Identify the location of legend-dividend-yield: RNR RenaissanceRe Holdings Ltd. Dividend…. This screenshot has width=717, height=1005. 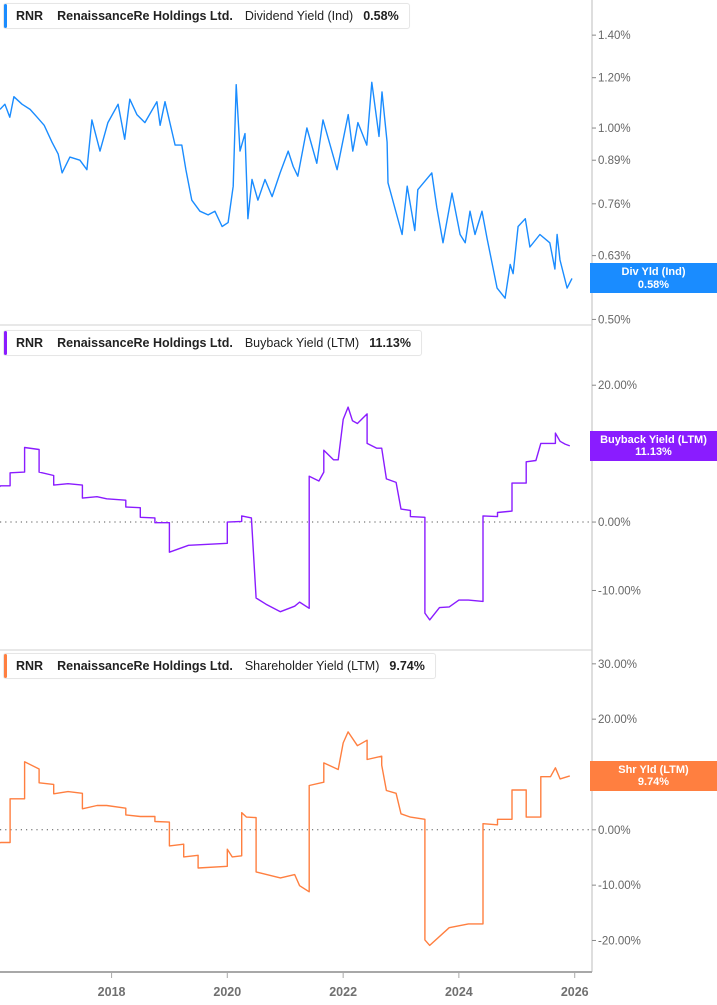
(206, 16).